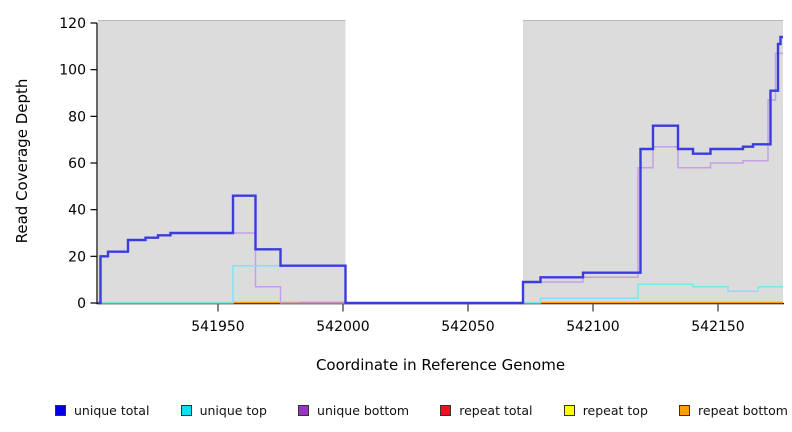 The width and height of the screenshot is (792, 432). Describe the element at coordinates (467, 327) in the screenshot. I see `x-axis-tick-label: 542050` at that location.